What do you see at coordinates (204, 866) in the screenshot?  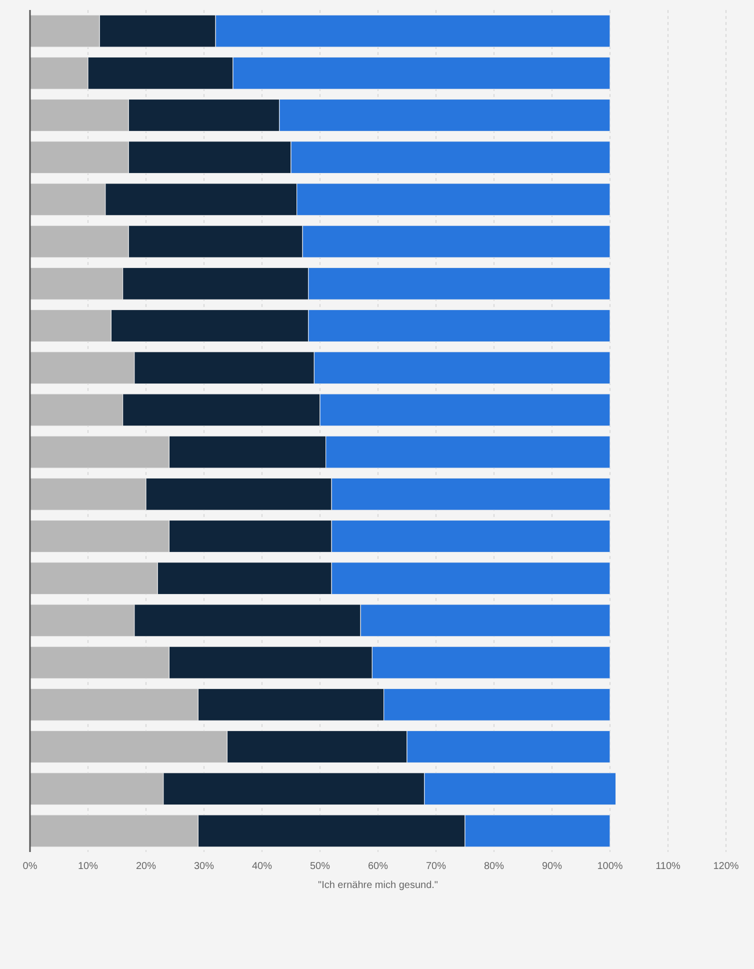 I see `x-tick-label: 30%` at bounding box center [204, 866].